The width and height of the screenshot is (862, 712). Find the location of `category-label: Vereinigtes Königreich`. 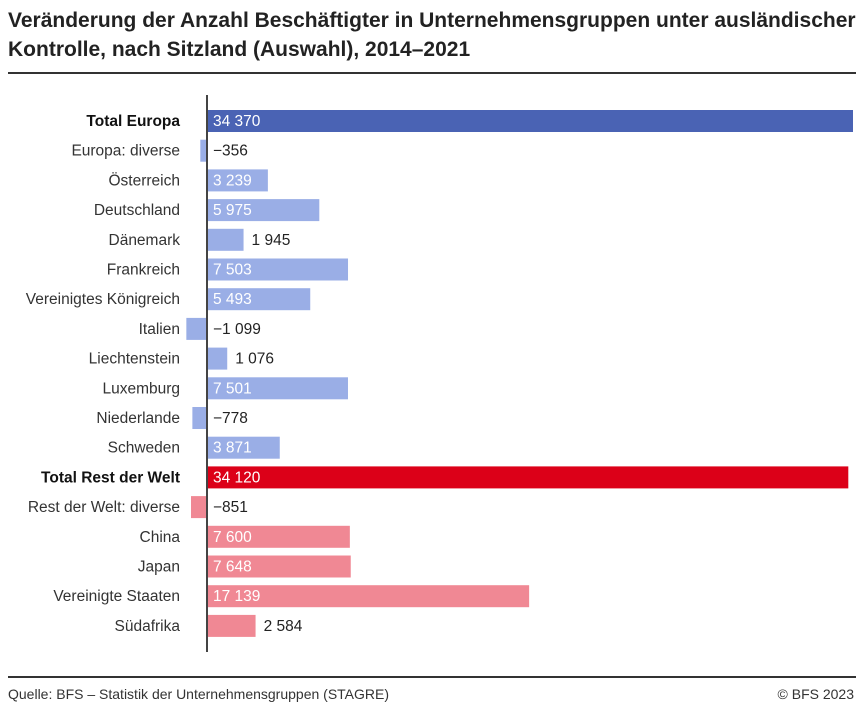

category-label: Vereinigtes Königreich is located at coordinates (103, 299).